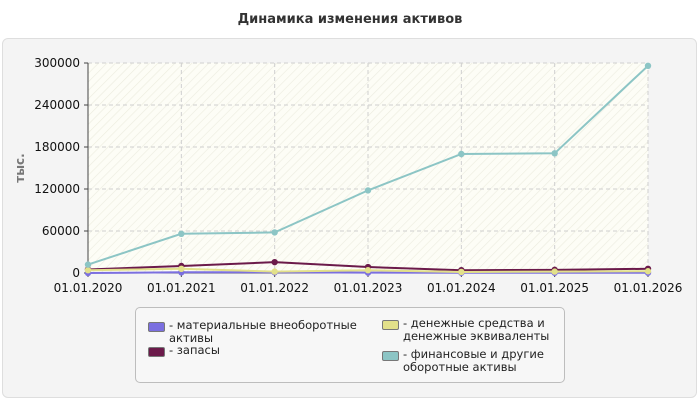 This screenshot has width=700, height=400. I want to click on y-tick-label: 180000, so click(57, 147).